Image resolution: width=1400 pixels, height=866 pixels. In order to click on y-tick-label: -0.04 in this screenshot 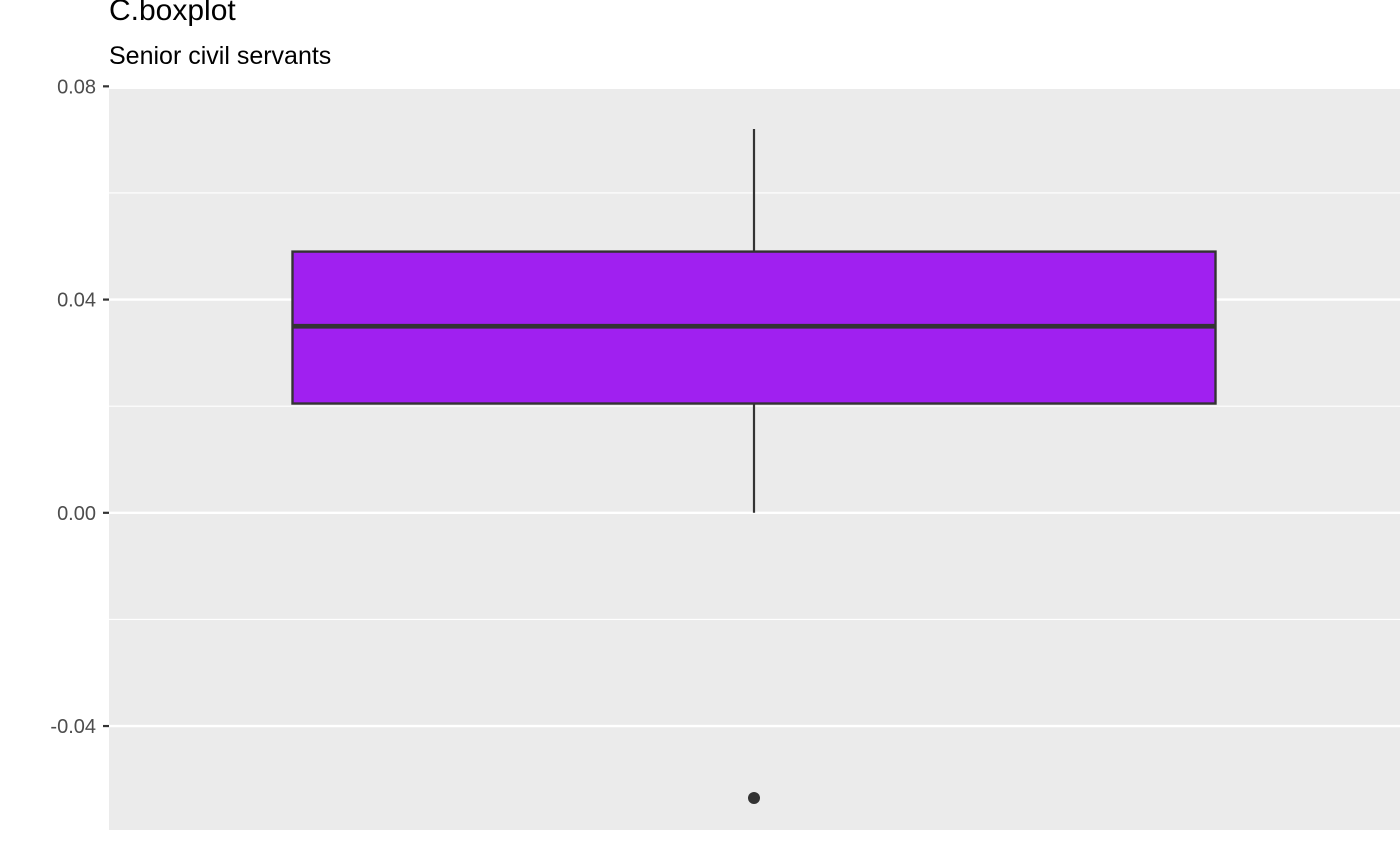, I will do `click(73, 727)`.